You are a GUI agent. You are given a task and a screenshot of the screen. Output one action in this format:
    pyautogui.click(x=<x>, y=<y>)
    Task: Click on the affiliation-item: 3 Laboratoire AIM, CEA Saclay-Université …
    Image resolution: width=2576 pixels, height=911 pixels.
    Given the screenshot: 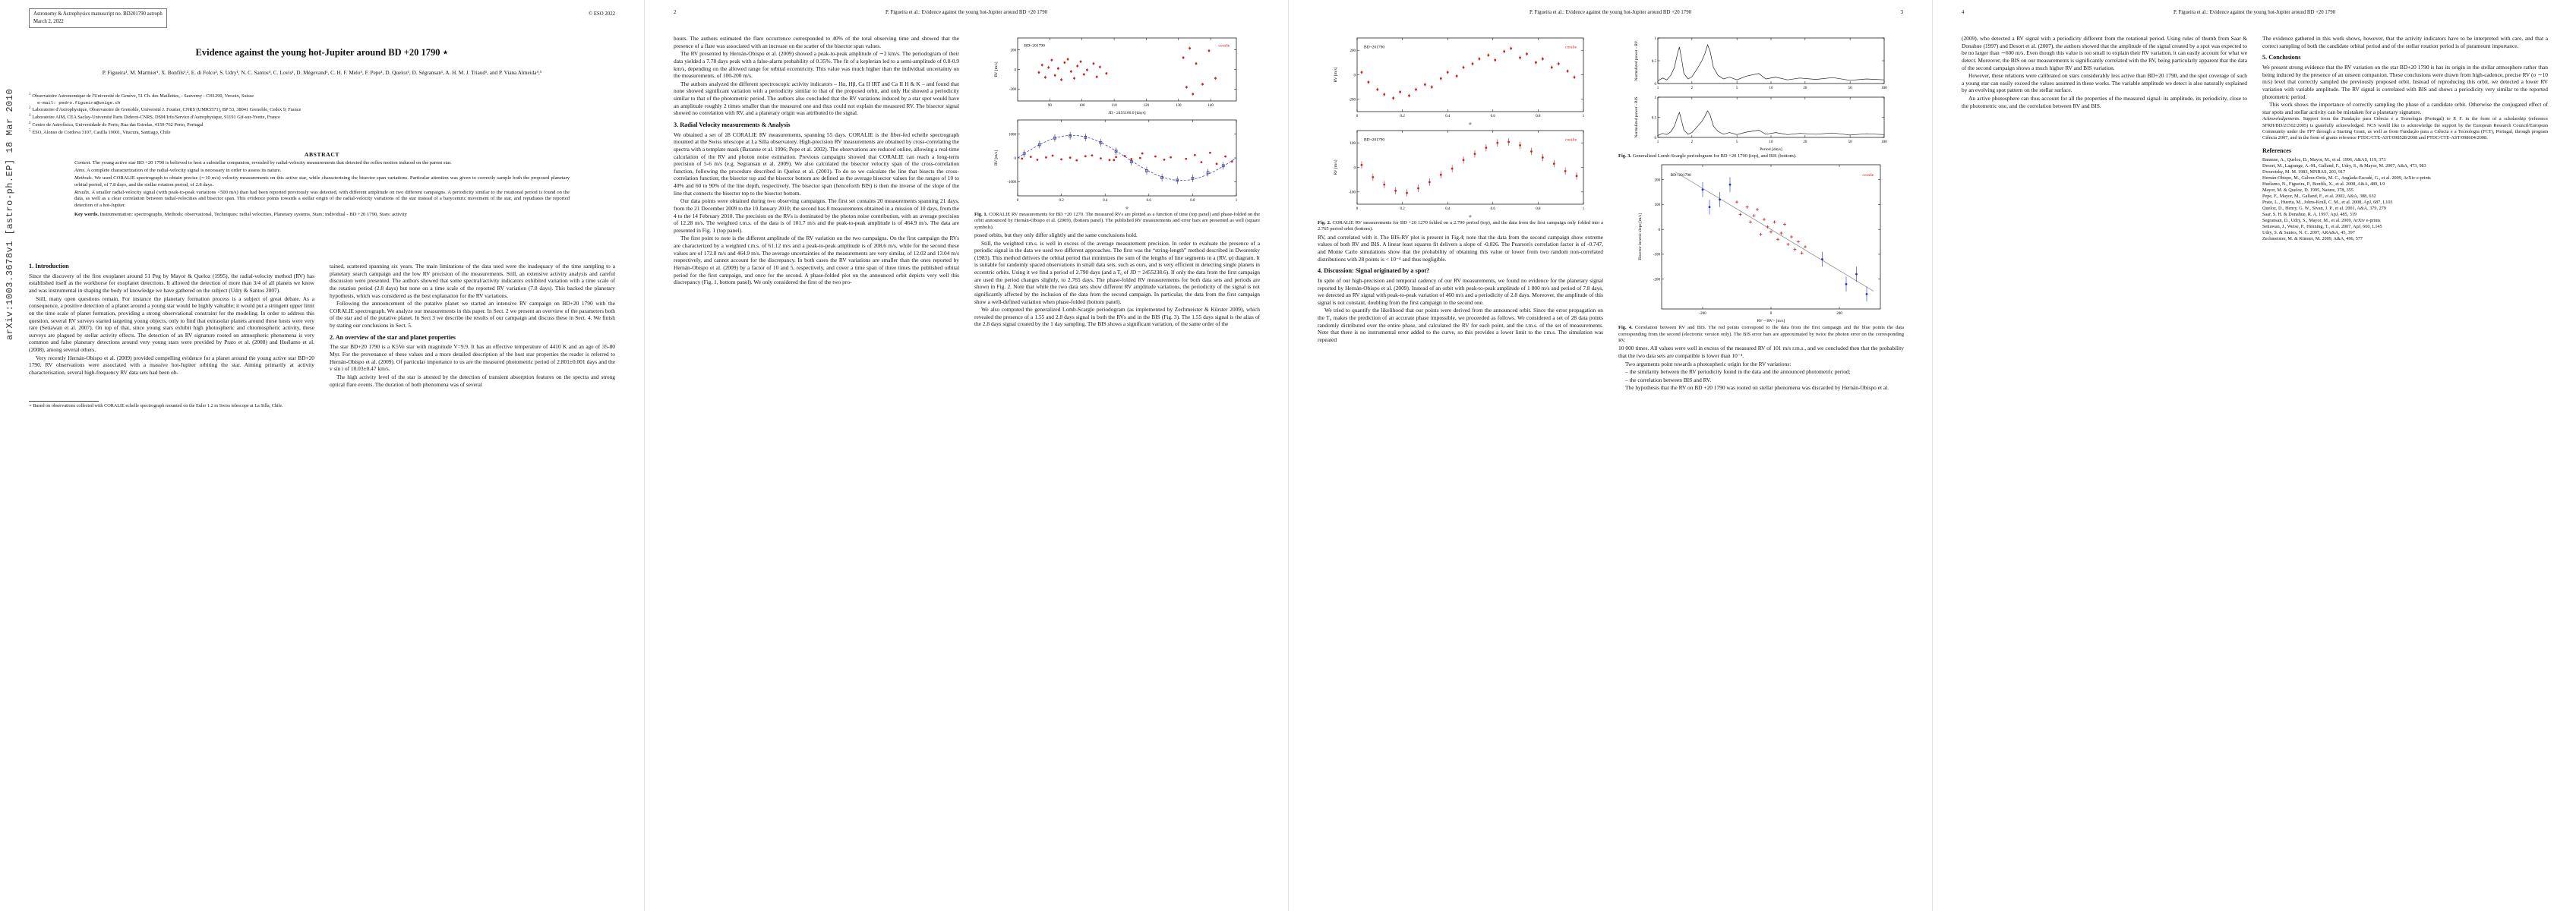 What is the action you would take?
    pyautogui.click(x=322, y=117)
    